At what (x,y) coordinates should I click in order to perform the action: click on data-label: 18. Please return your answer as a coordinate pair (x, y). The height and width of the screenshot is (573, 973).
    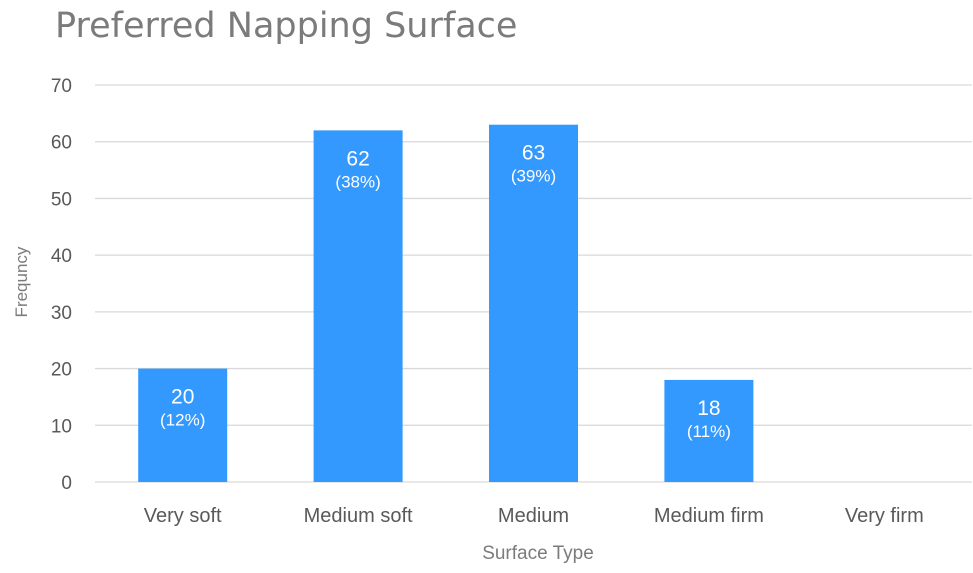
    Looking at the image, I should click on (708, 408).